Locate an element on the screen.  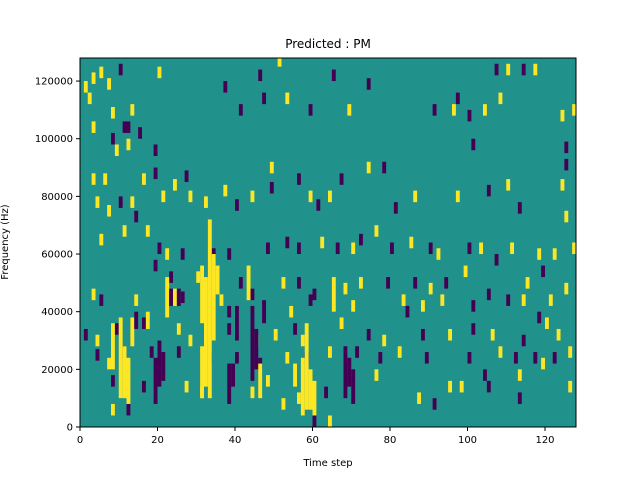
y-tick-label: 100000 is located at coordinates (54, 139).